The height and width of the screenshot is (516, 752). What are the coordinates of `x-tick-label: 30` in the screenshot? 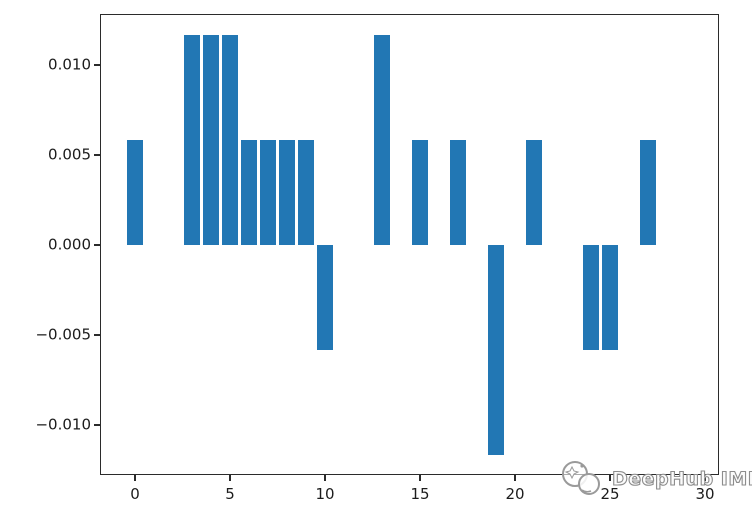 It's located at (705, 494).